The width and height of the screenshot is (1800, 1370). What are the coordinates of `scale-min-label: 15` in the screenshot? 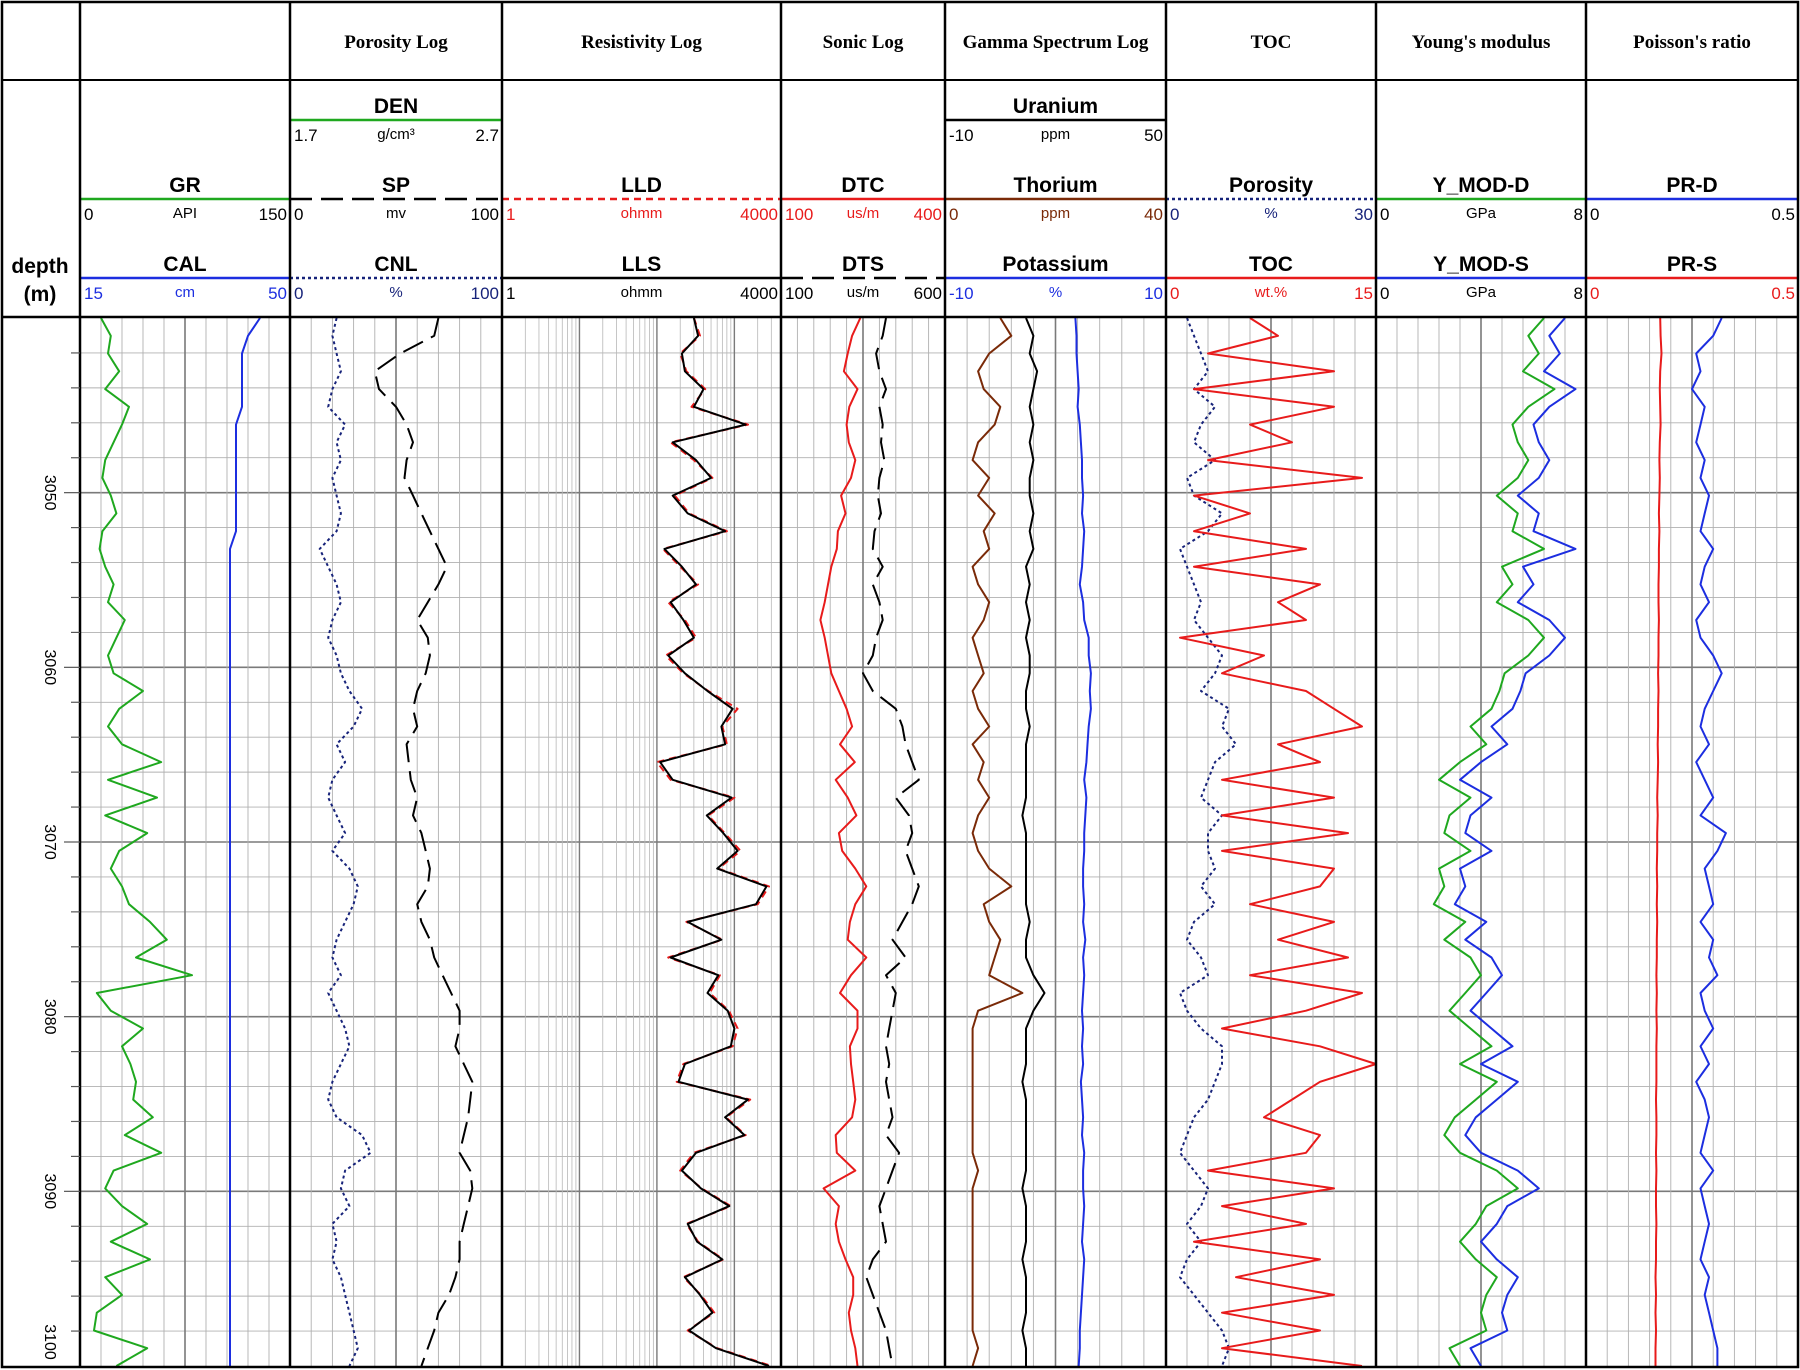 It's located at (93, 293).